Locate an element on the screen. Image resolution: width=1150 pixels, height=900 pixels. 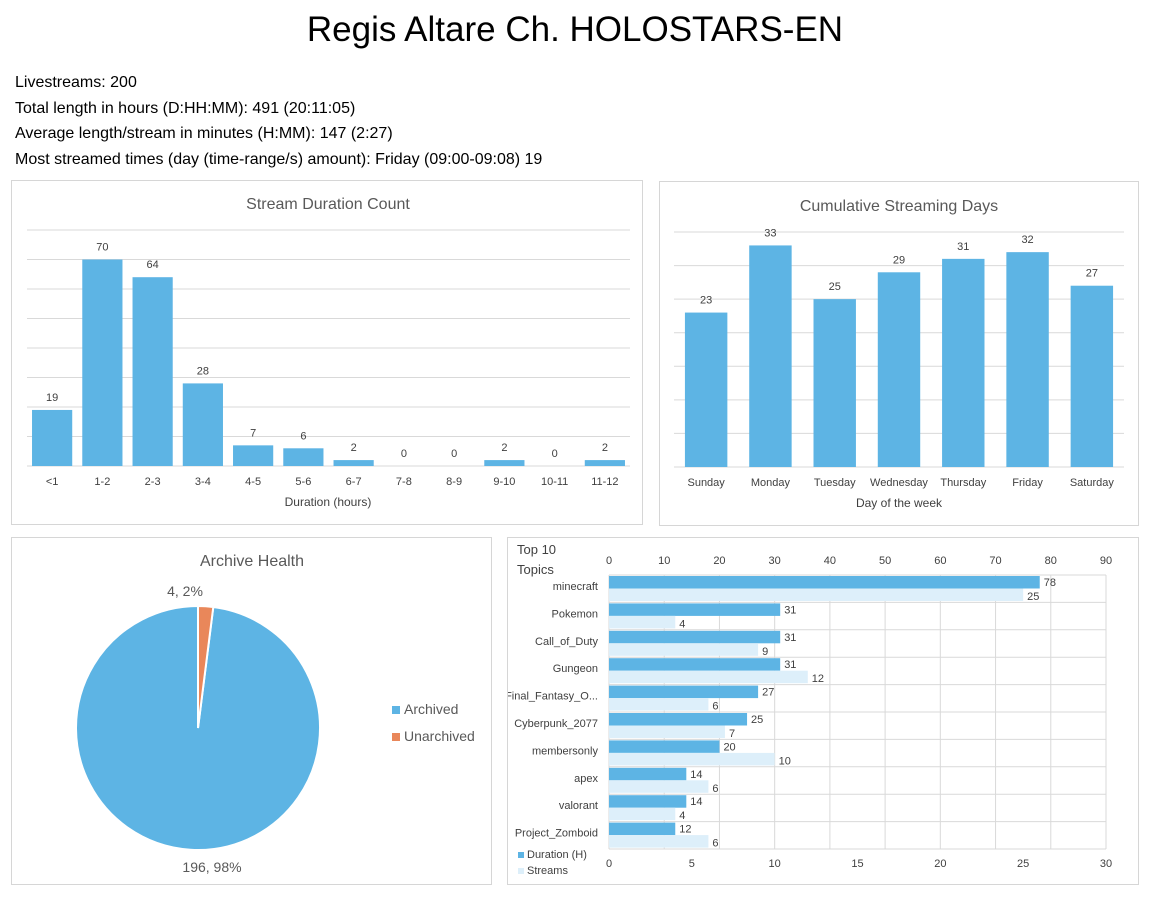
category-label: Pokemon is located at coordinates (575, 614).